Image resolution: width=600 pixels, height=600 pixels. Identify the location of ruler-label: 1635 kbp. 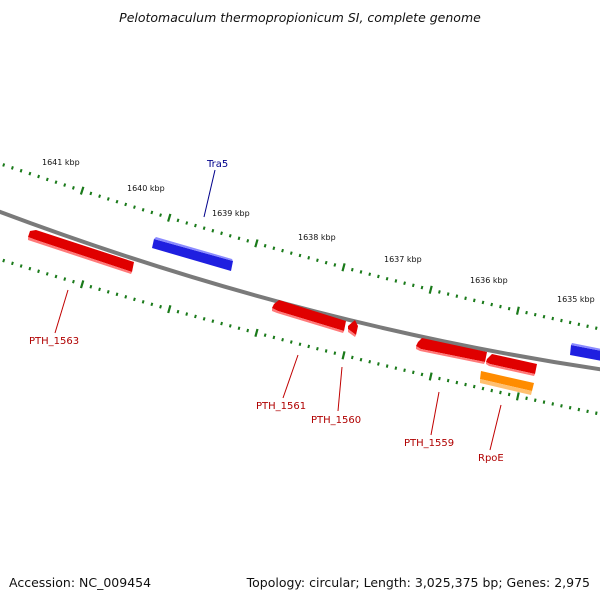
(576, 299).